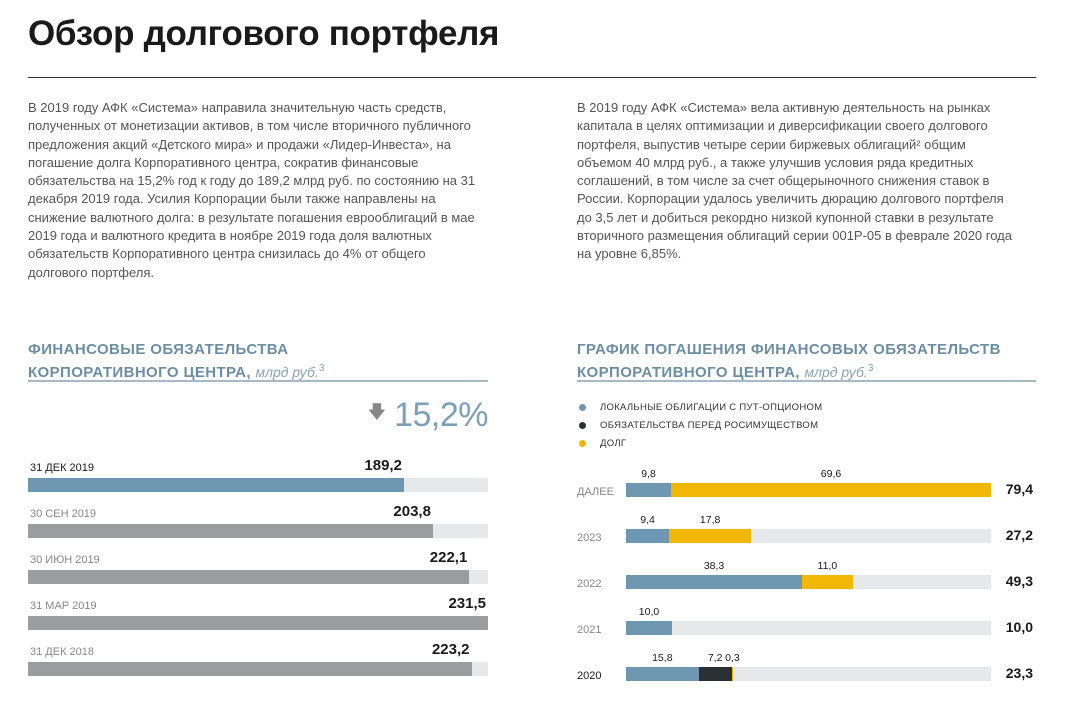 The width and height of the screenshot is (1090, 725). What do you see at coordinates (589, 538) in the screenshot?
I see `repayment-bar-label: 2023` at bounding box center [589, 538].